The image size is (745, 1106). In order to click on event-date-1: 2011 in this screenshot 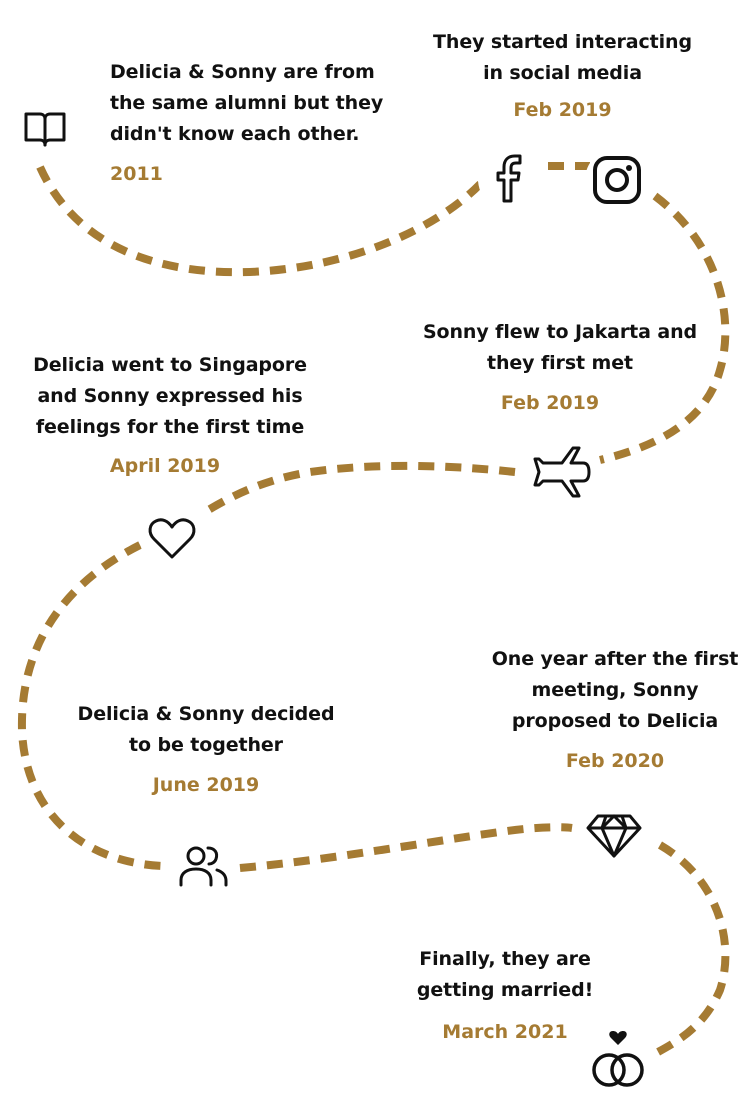, I will do `click(136, 174)`.